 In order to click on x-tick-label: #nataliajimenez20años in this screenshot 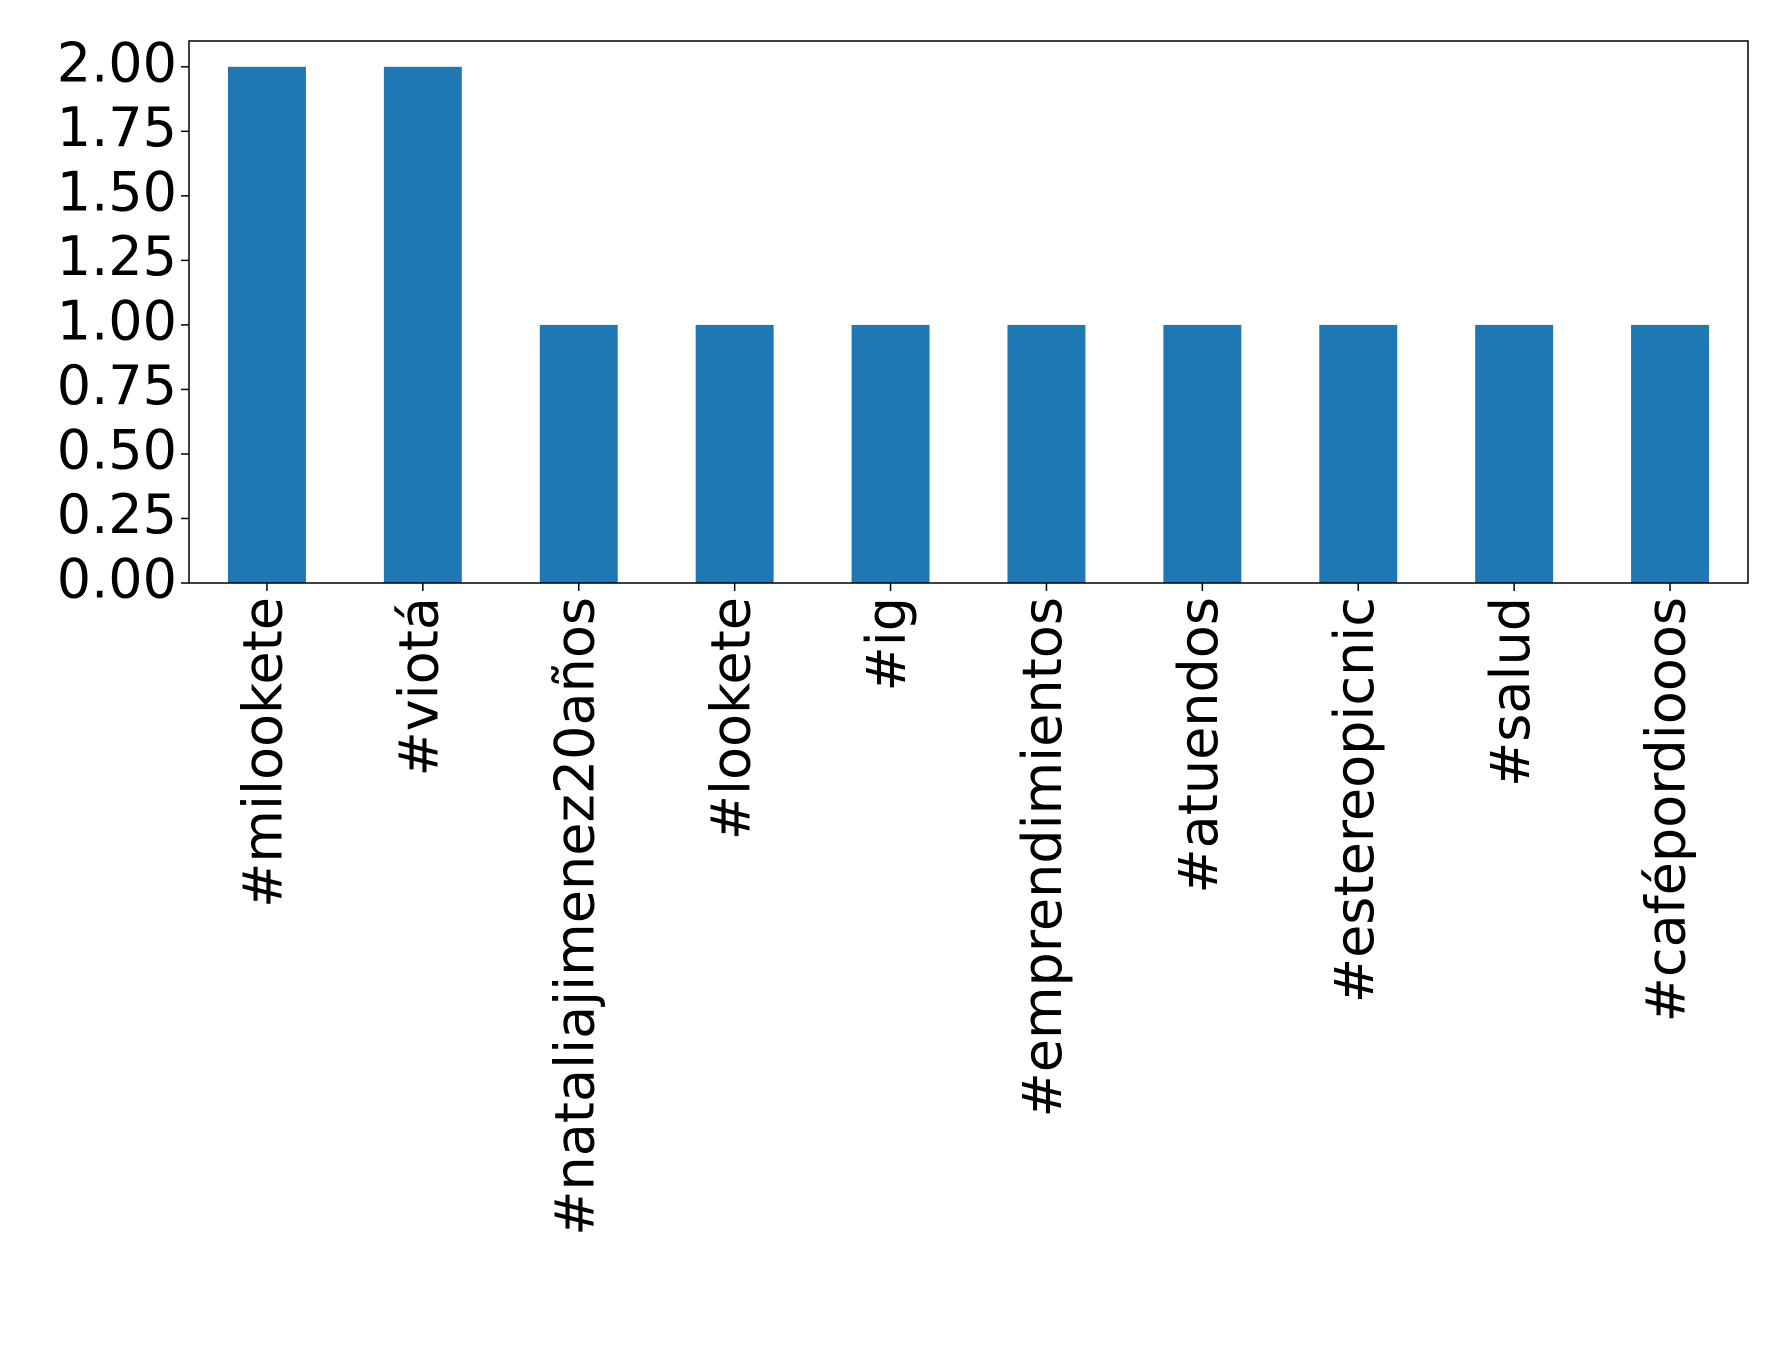, I will do `click(574, 916)`.